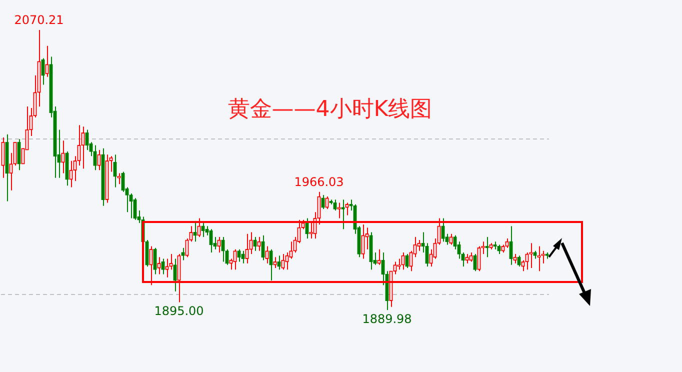 The image size is (682, 372). I want to click on annotation: 1889.98, so click(387, 319).